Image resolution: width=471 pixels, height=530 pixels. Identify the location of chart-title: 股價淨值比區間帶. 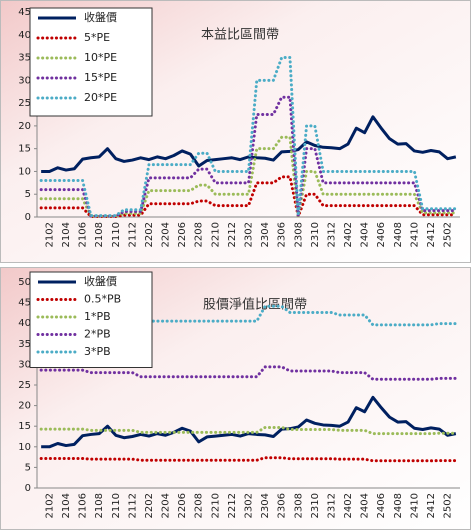
(255, 305).